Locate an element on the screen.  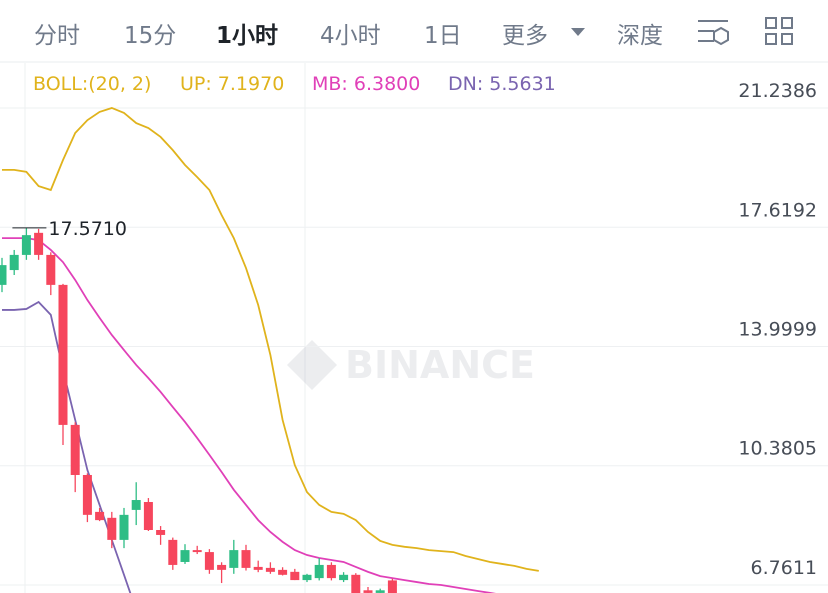
layout-icon is located at coordinates (779, 31).